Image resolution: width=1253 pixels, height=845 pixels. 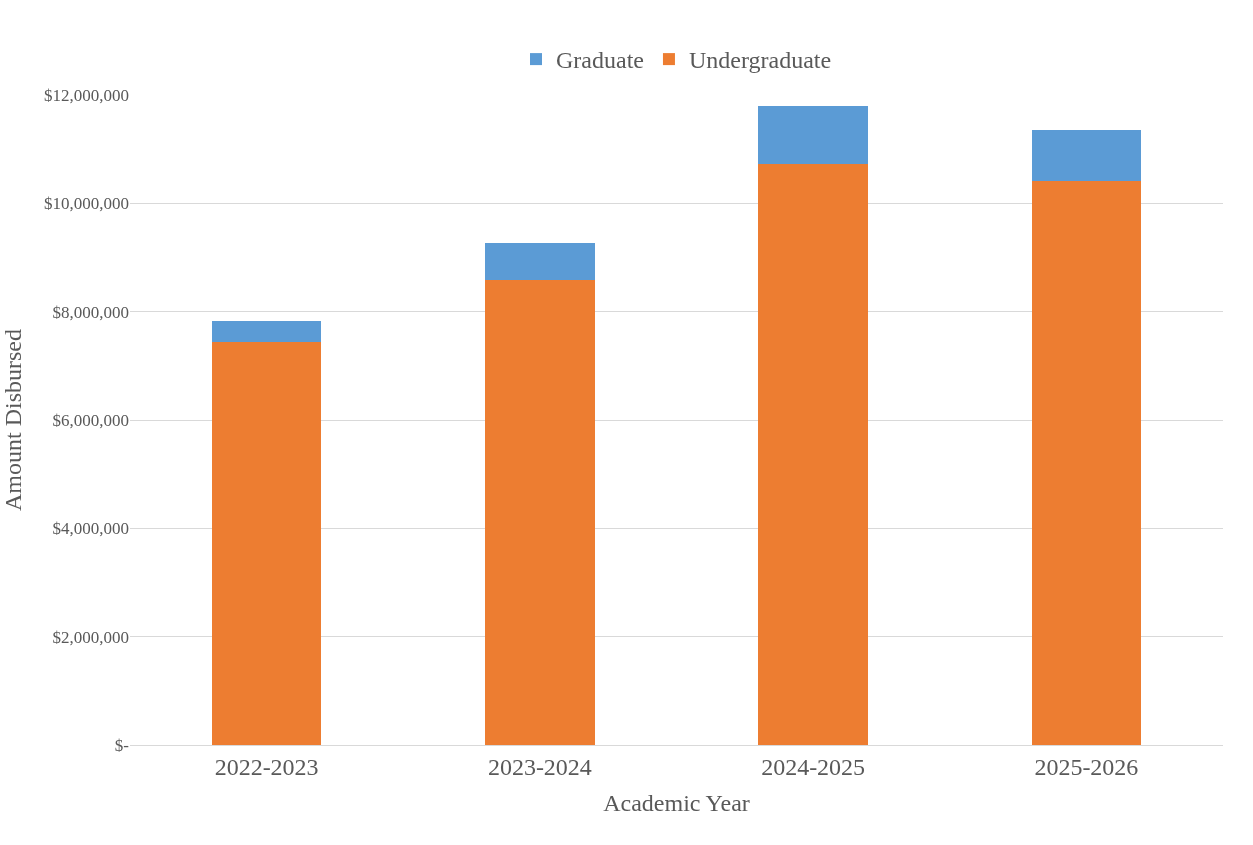 What do you see at coordinates (266, 766) in the screenshot?
I see `x-tick-label: 2022-2023` at bounding box center [266, 766].